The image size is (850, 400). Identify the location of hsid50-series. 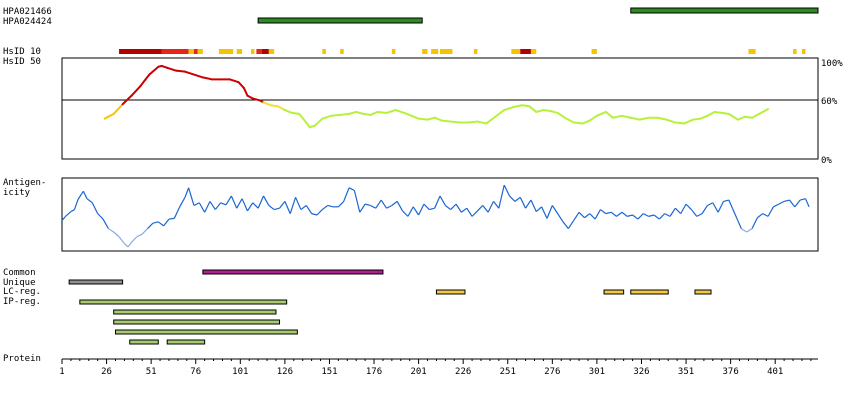
(436, 96).